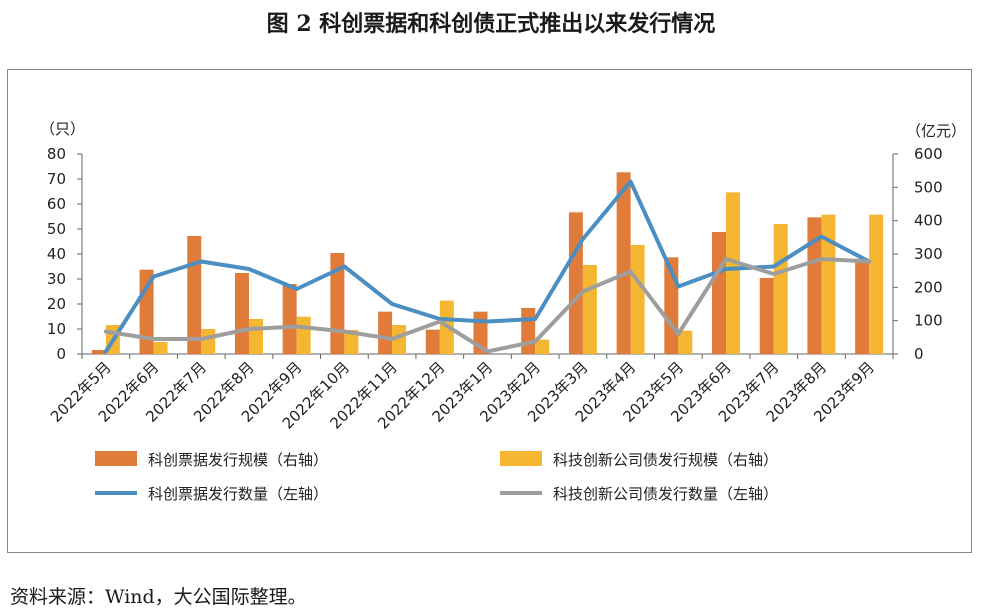  Describe the element at coordinates (56, 254) in the screenshot. I see `left-tick-label: 40` at that location.